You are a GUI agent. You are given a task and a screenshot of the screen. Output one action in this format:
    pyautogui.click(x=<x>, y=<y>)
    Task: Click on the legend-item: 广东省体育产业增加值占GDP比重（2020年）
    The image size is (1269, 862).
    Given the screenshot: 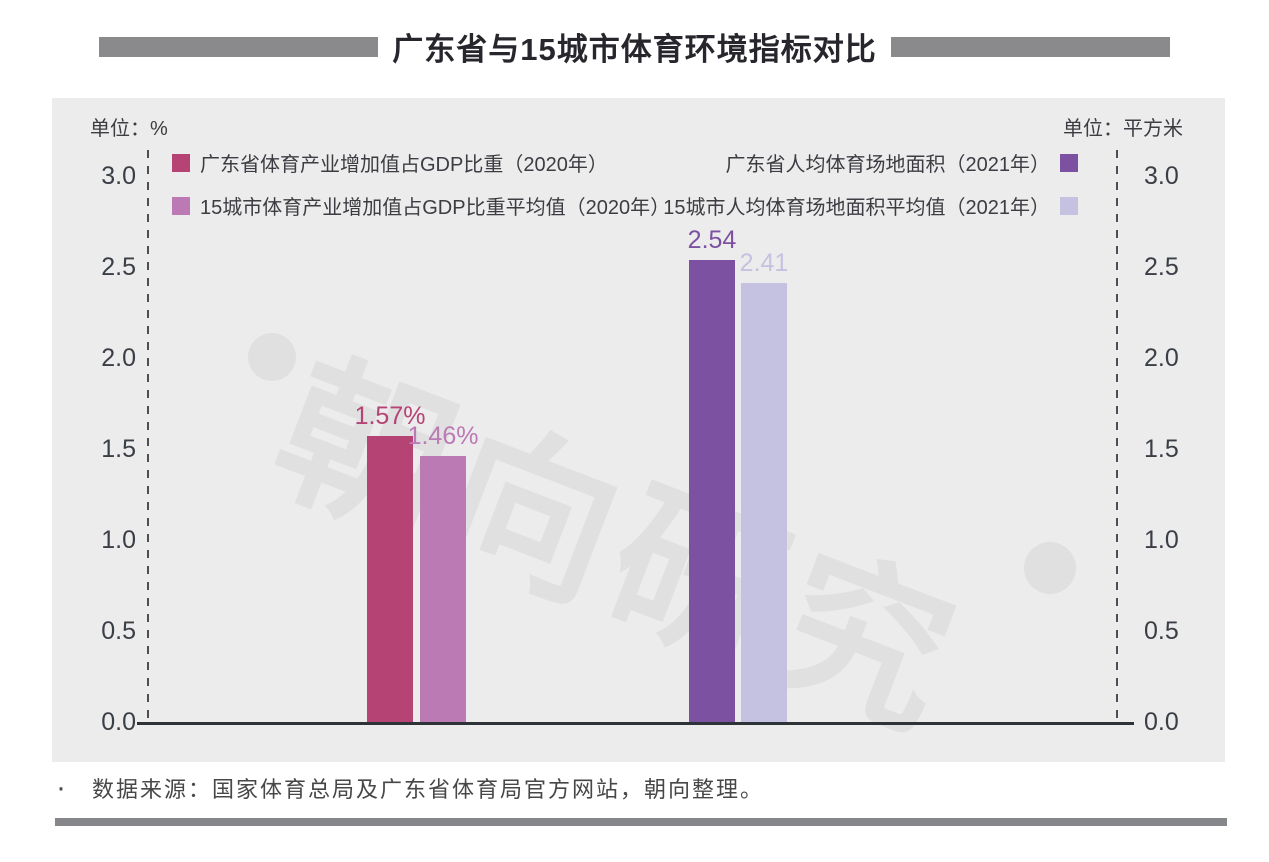 What is the action you would take?
    pyautogui.click(x=421, y=162)
    